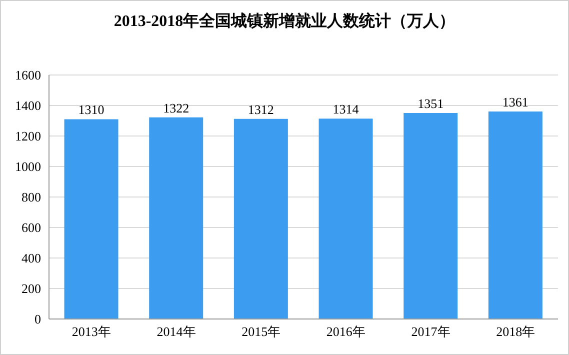 The image size is (569, 355). What do you see at coordinates (176, 108) in the screenshot?
I see `data-label: 1322` at bounding box center [176, 108].